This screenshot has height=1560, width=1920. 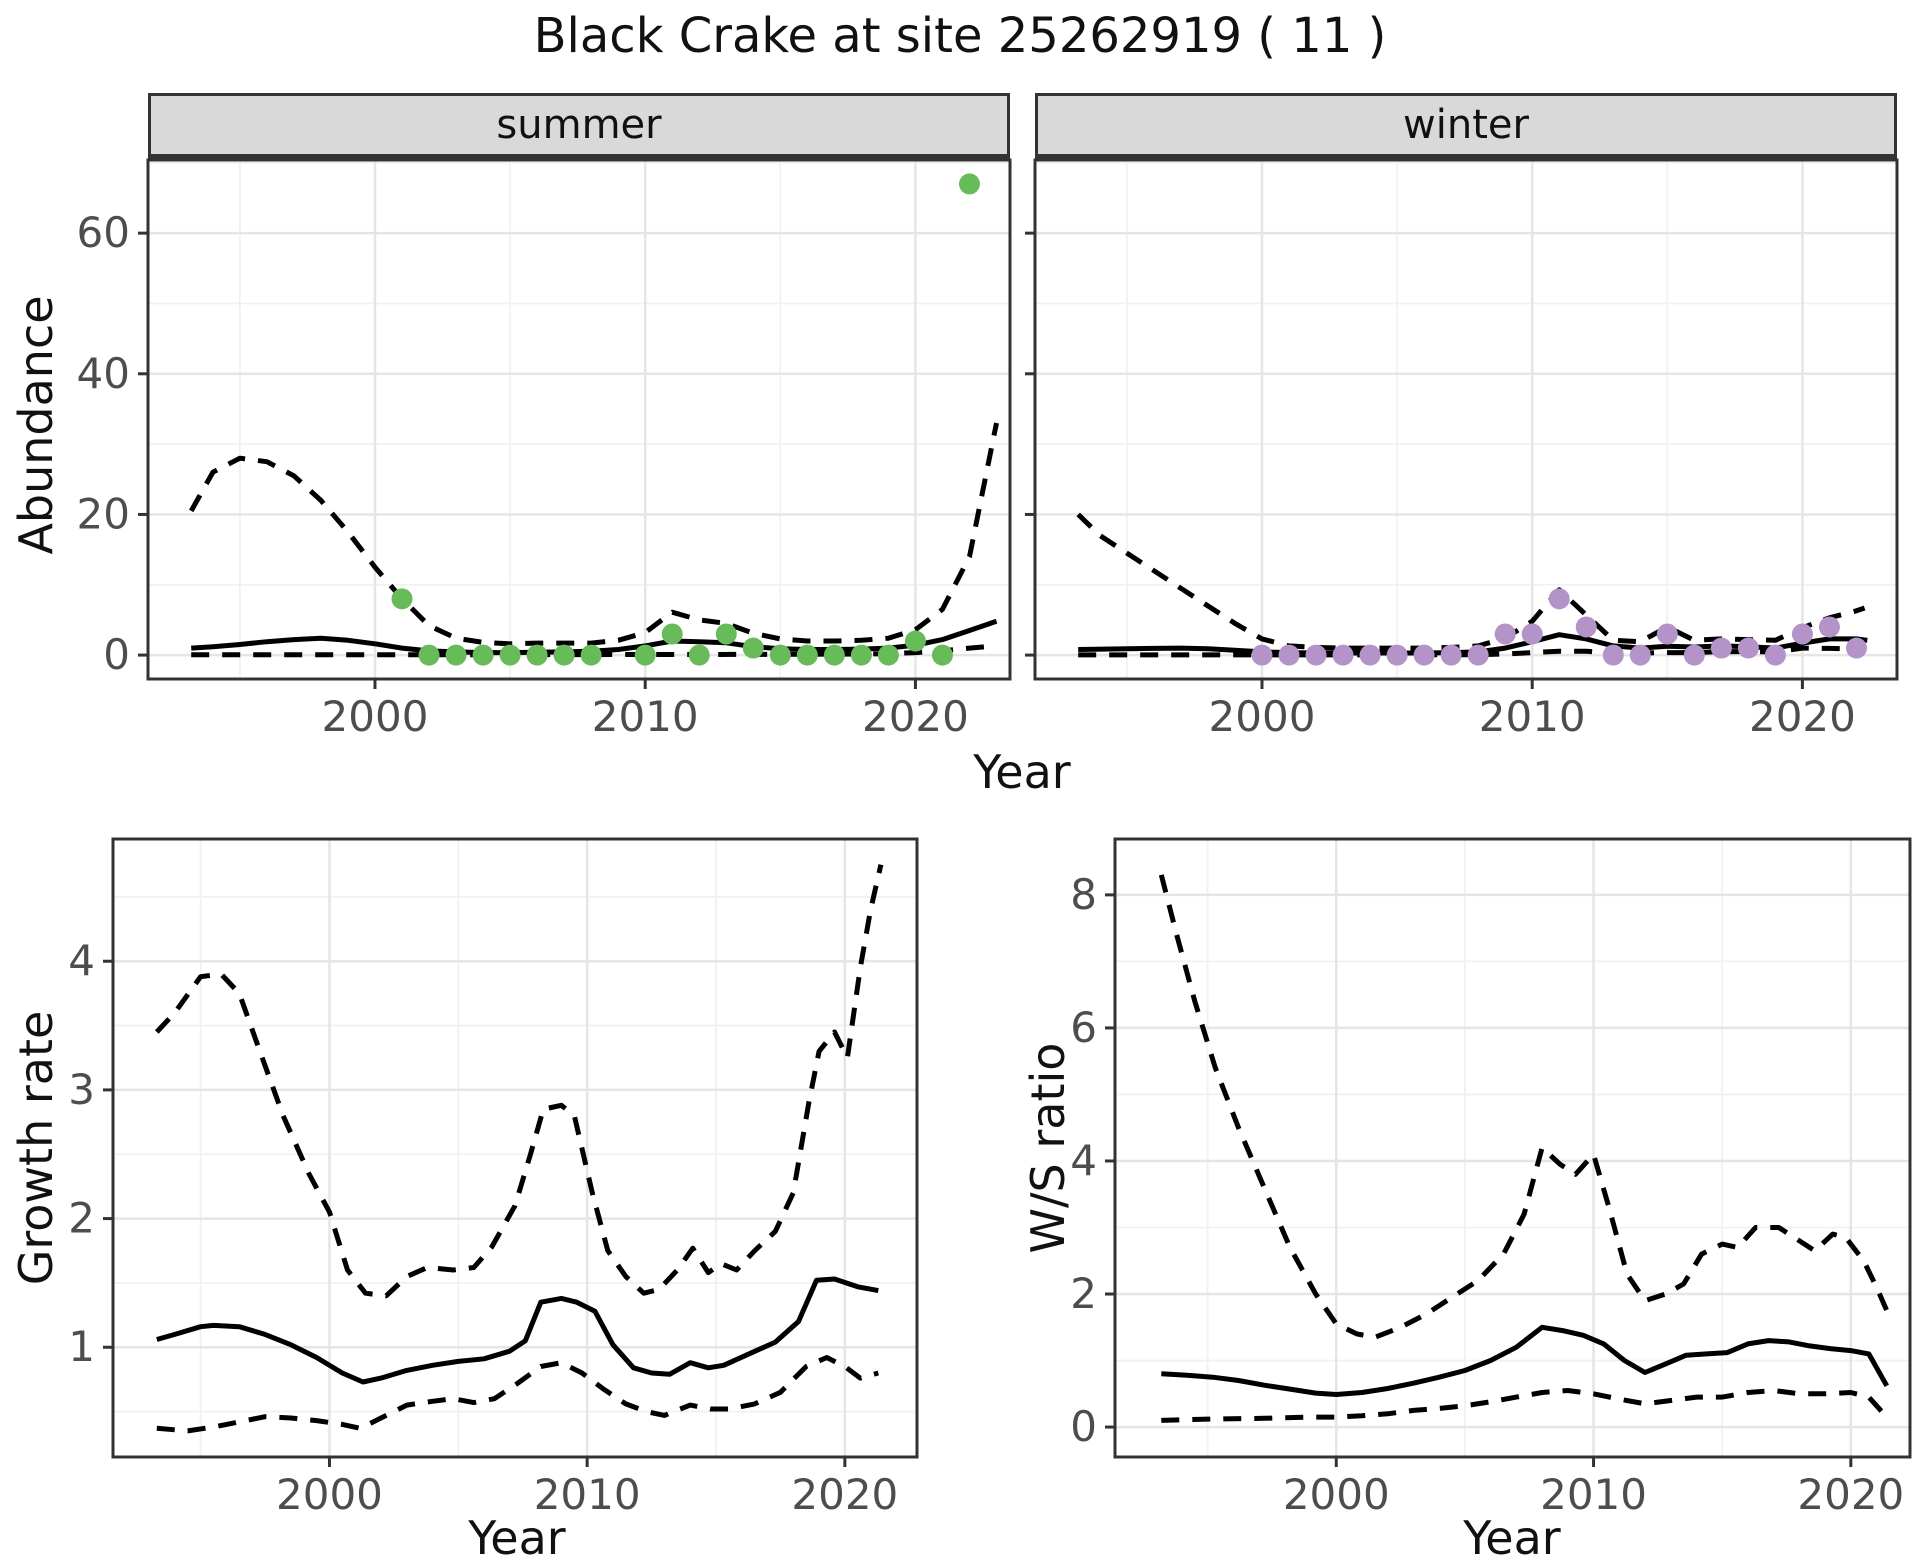 What do you see at coordinates (1083, 1027) in the screenshot?
I see `y-tick-label: 6` at bounding box center [1083, 1027].